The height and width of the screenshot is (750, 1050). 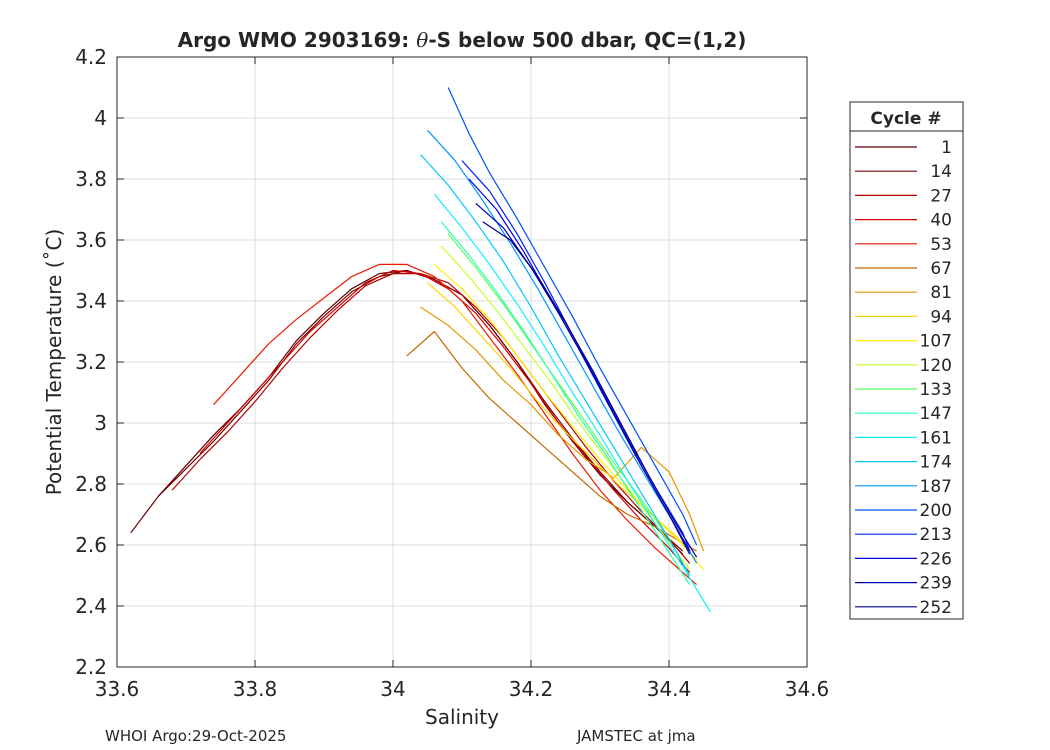 I want to click on y-tick-label: 3.2, so click(x=91, y=362).